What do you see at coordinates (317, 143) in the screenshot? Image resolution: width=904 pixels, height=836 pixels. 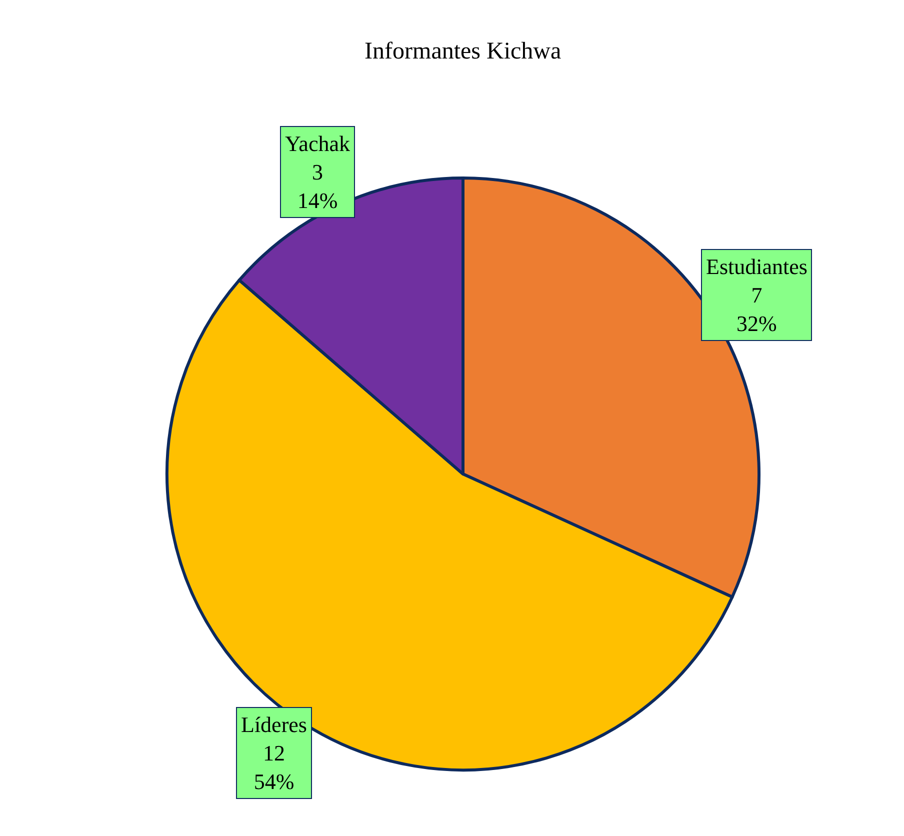 I see `slice-label: Yachak` at bounding box center [317, 143].